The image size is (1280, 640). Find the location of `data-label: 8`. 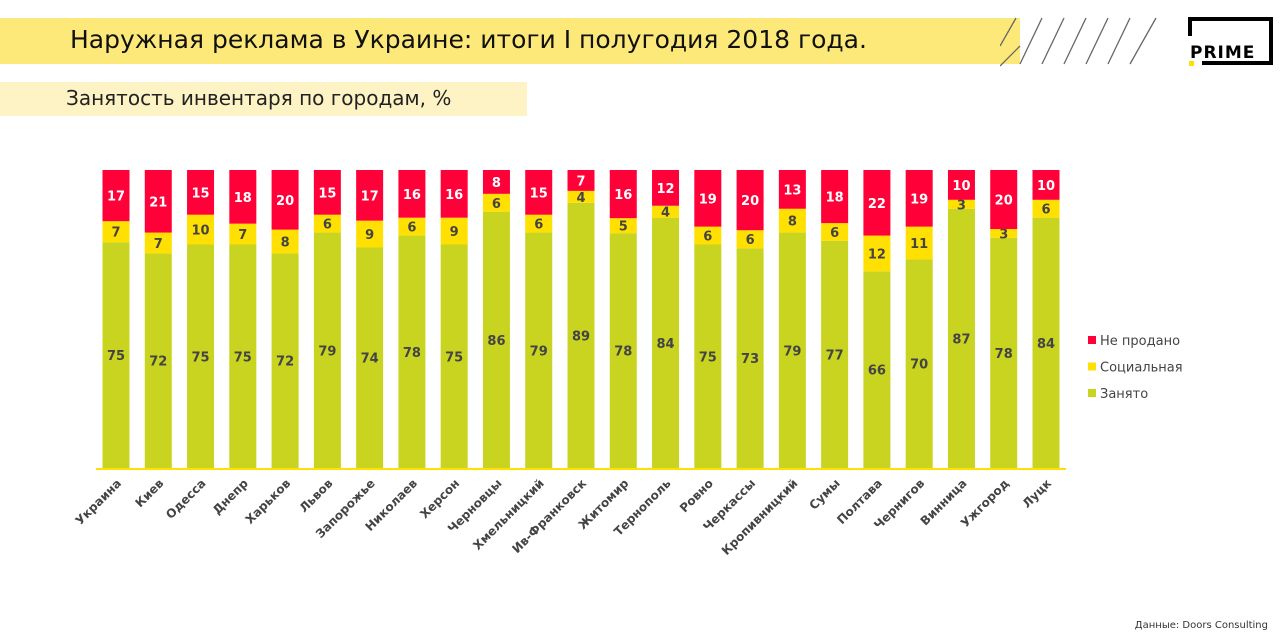

data-label: 8 is located at coordinates (792, 222).